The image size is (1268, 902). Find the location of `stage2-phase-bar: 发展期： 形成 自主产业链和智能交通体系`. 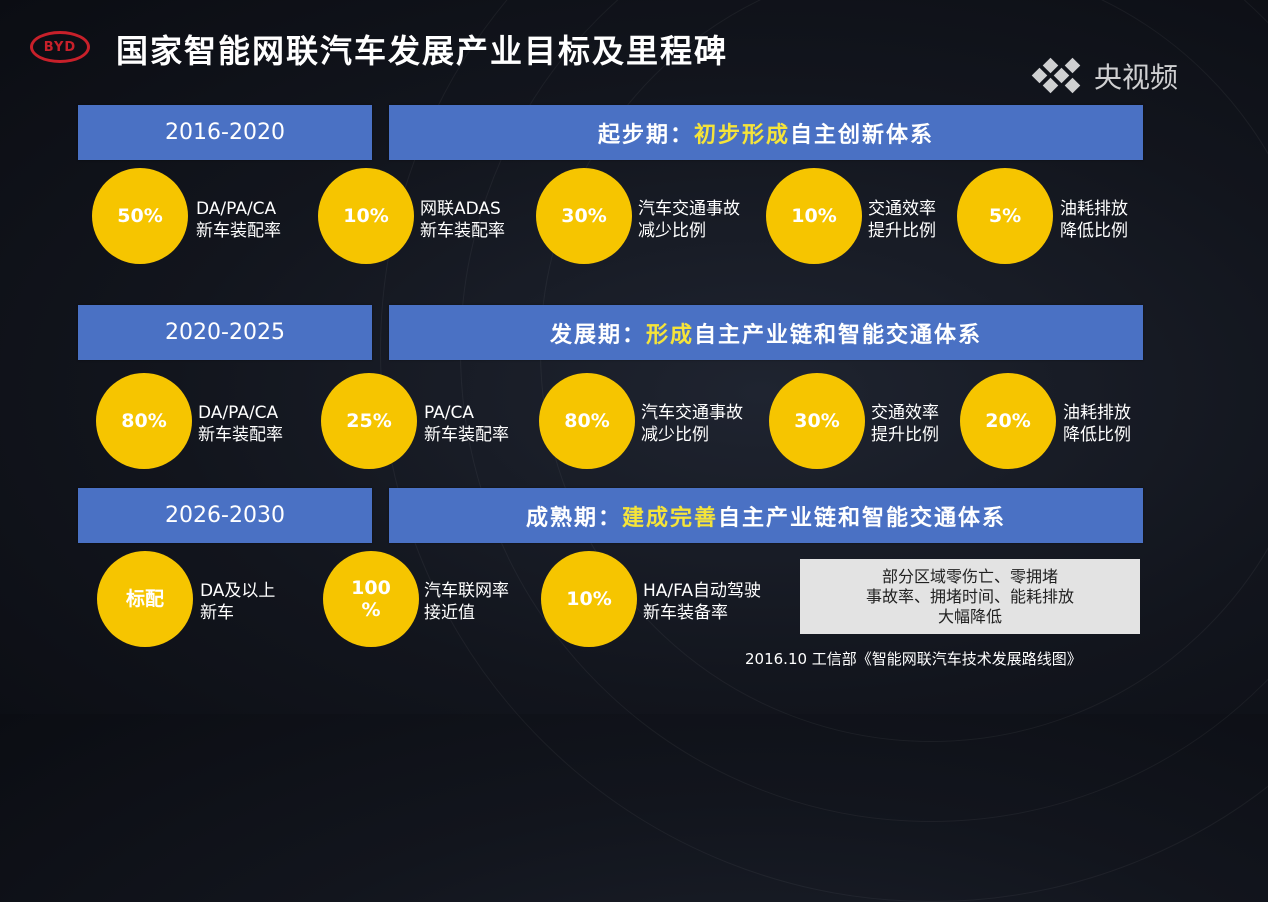

stage2-phase-bar: 发展期： 形成 自主产业链和智能交通体系 is located at coordinates (766, 332).